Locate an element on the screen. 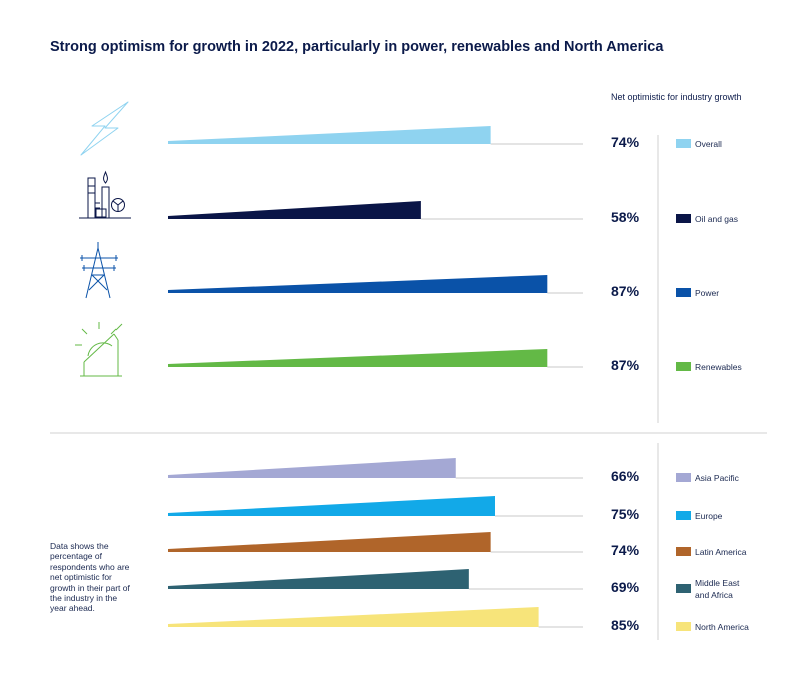 The height and width of the screenshot is (675, 800). legend-swatch-europe is located at coordinates (683, 515).